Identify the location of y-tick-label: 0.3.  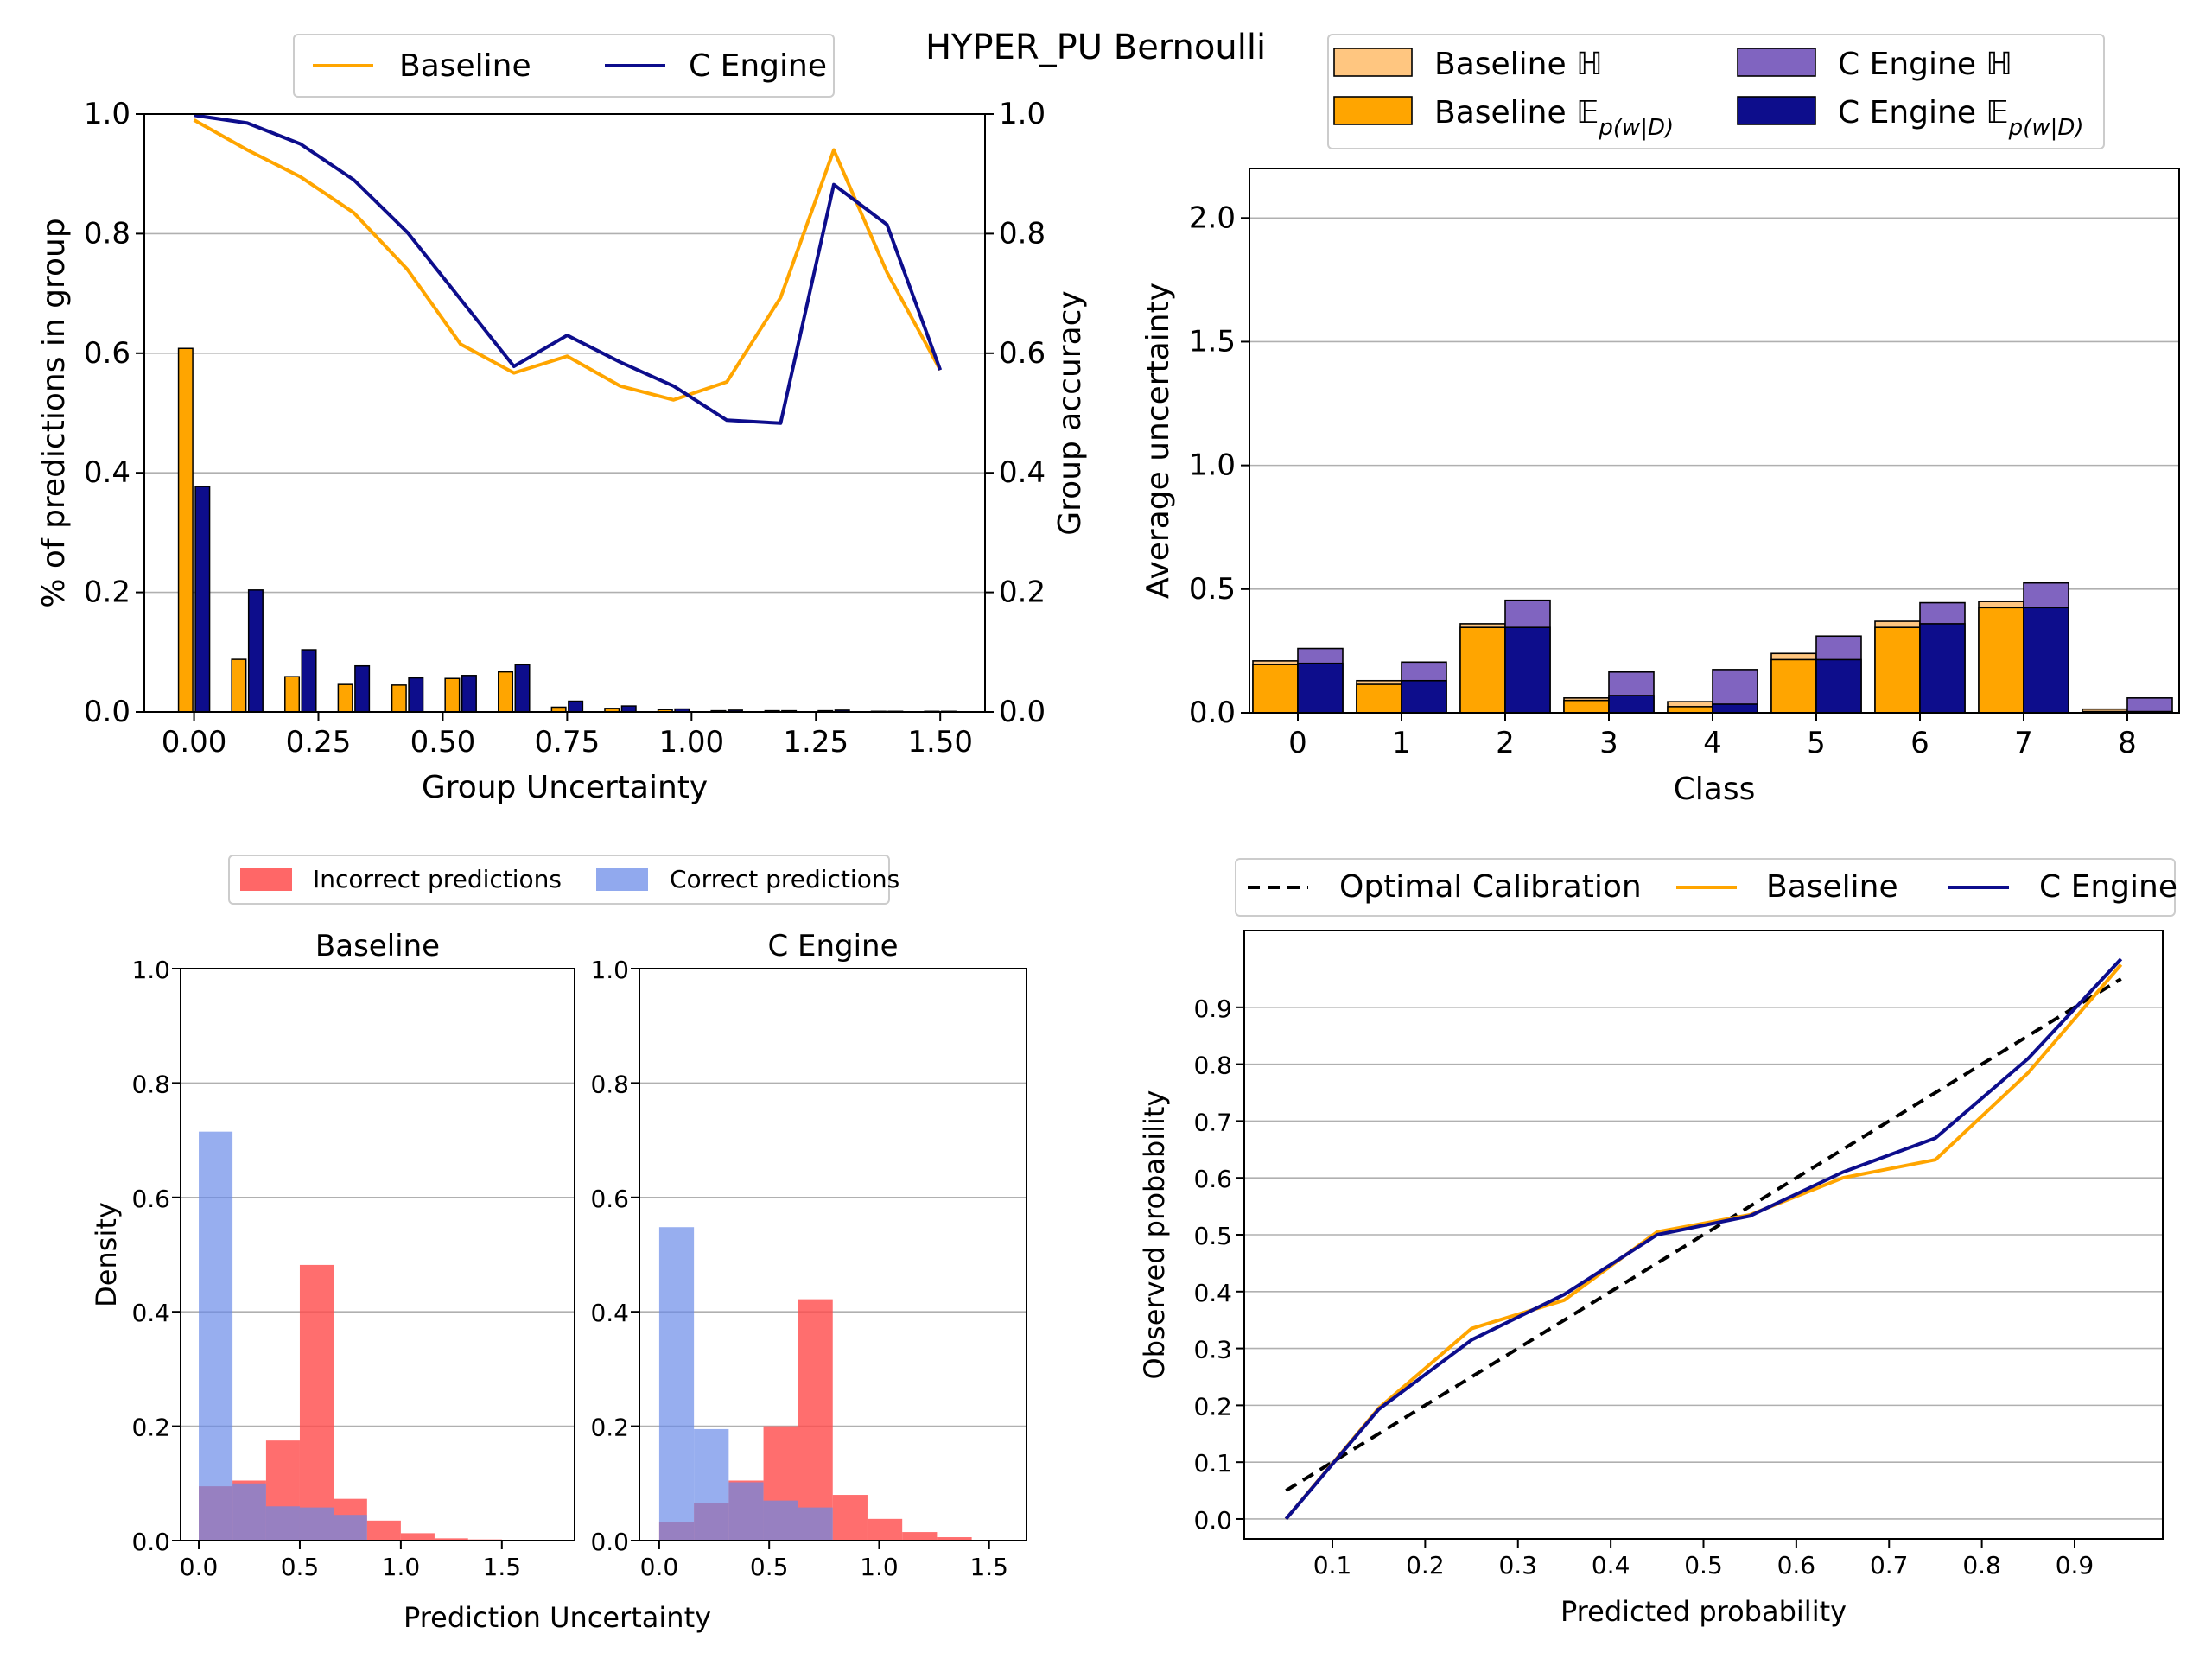
(1212, 1350).